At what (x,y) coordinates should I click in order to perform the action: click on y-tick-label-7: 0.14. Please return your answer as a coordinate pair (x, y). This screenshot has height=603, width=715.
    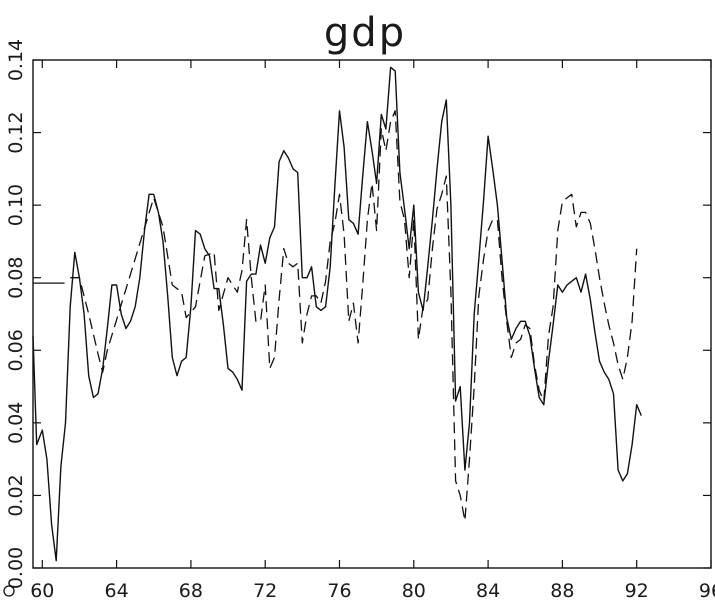
    Looking at the image, I should click on (16, 60).